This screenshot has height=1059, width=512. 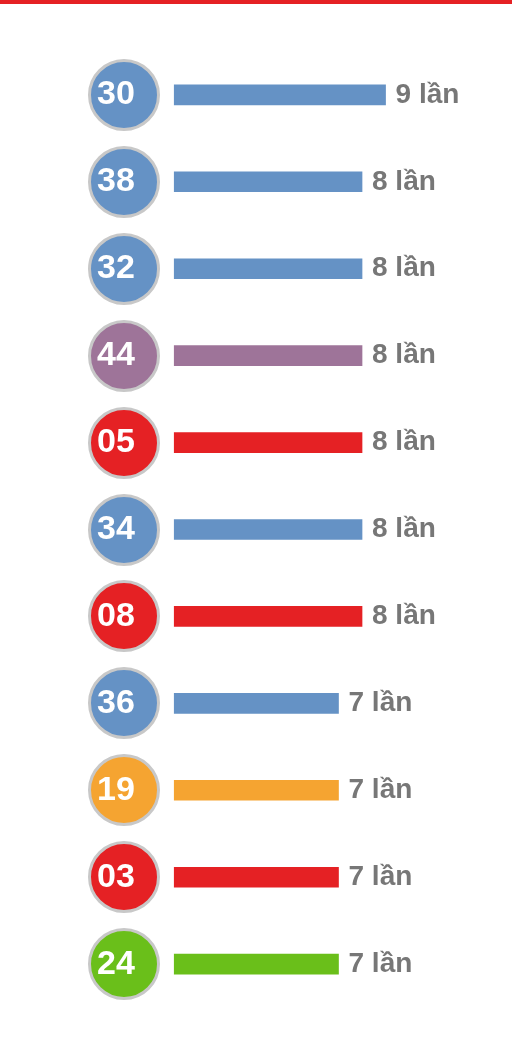 I want to click on data-label: 9 lần, so click(x=427, y=93).